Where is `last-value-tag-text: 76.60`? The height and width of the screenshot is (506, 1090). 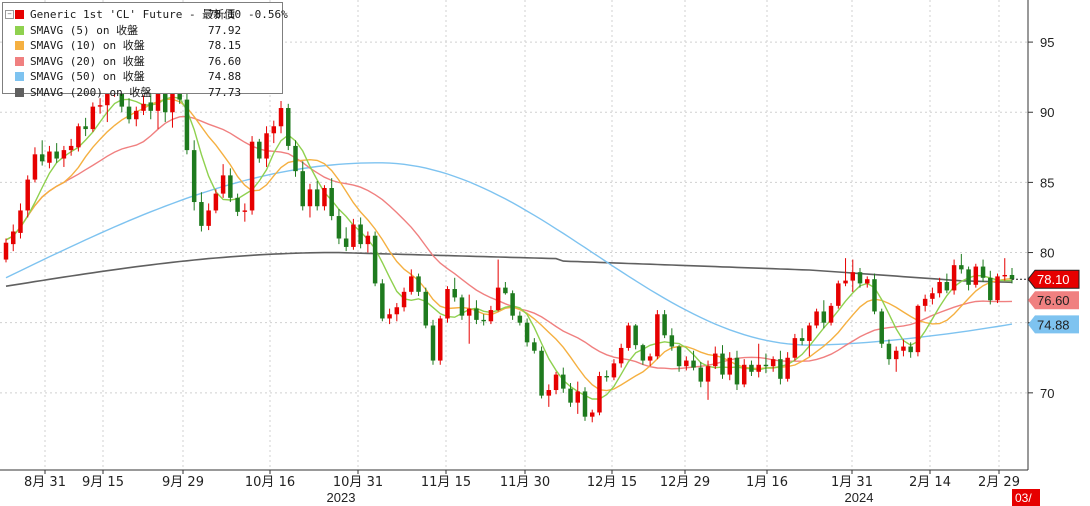 last-value-tag-text: 76.60 is located at coordinates (1053, 300).